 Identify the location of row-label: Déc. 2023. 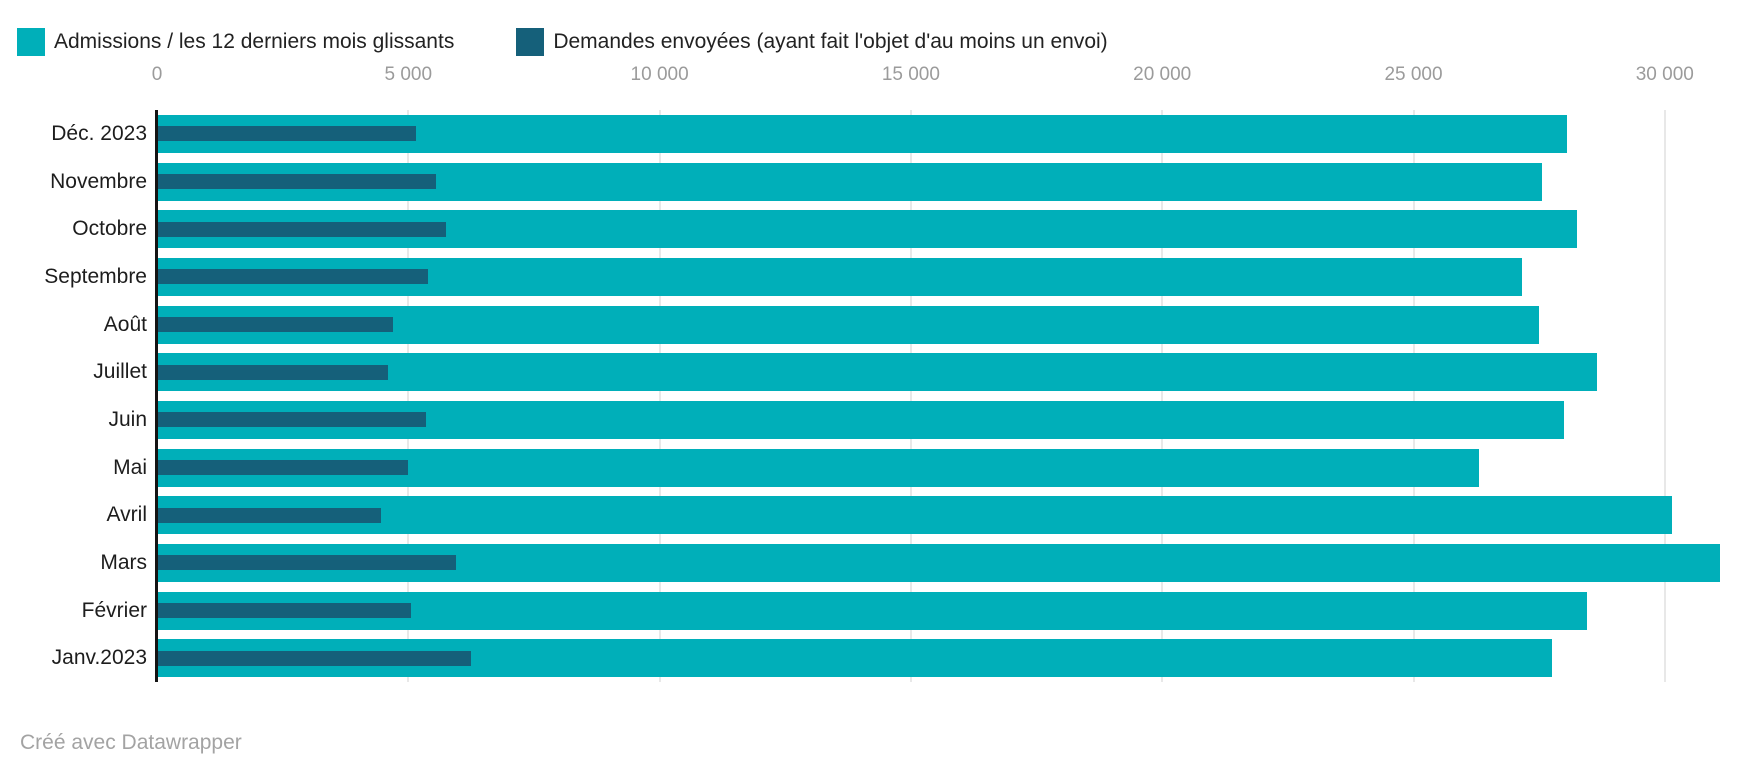
(99, 133).